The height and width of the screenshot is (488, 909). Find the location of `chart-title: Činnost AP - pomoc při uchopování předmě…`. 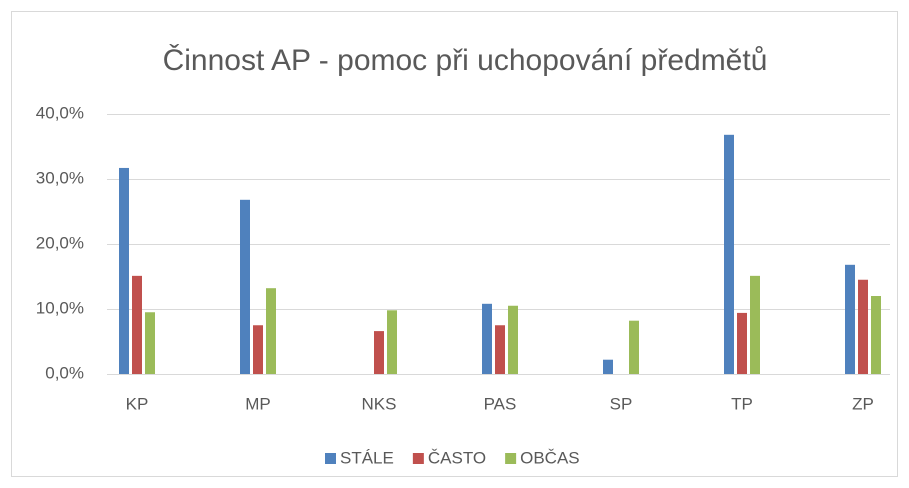

chart-title: Činnost AP - pomoc při uchopování předmě… is located at coordinates (465, 60).